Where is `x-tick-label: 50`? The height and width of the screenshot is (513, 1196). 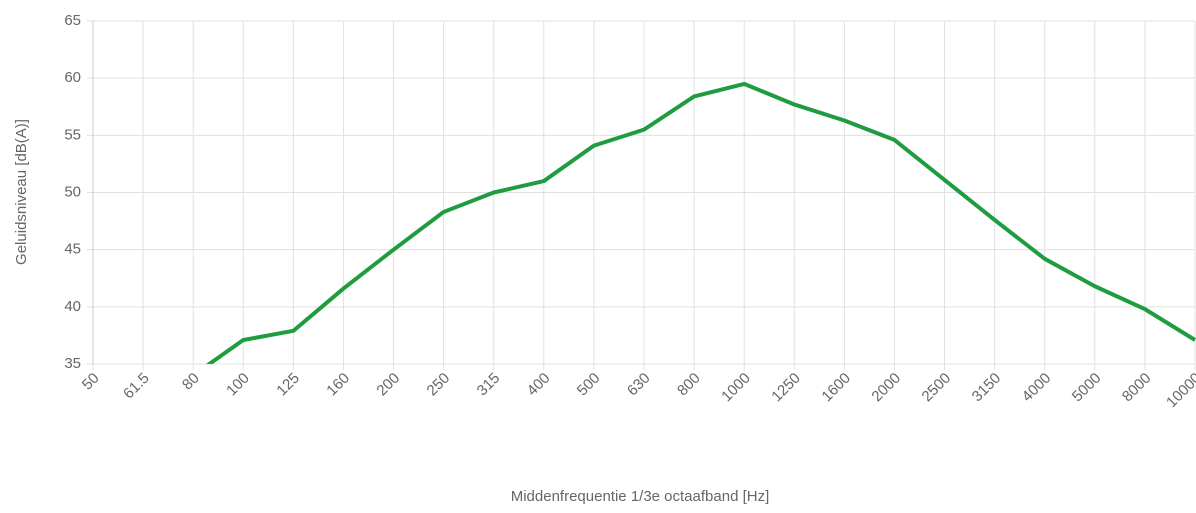 x-tick-label: 50 is located at coordinates (91, 382).